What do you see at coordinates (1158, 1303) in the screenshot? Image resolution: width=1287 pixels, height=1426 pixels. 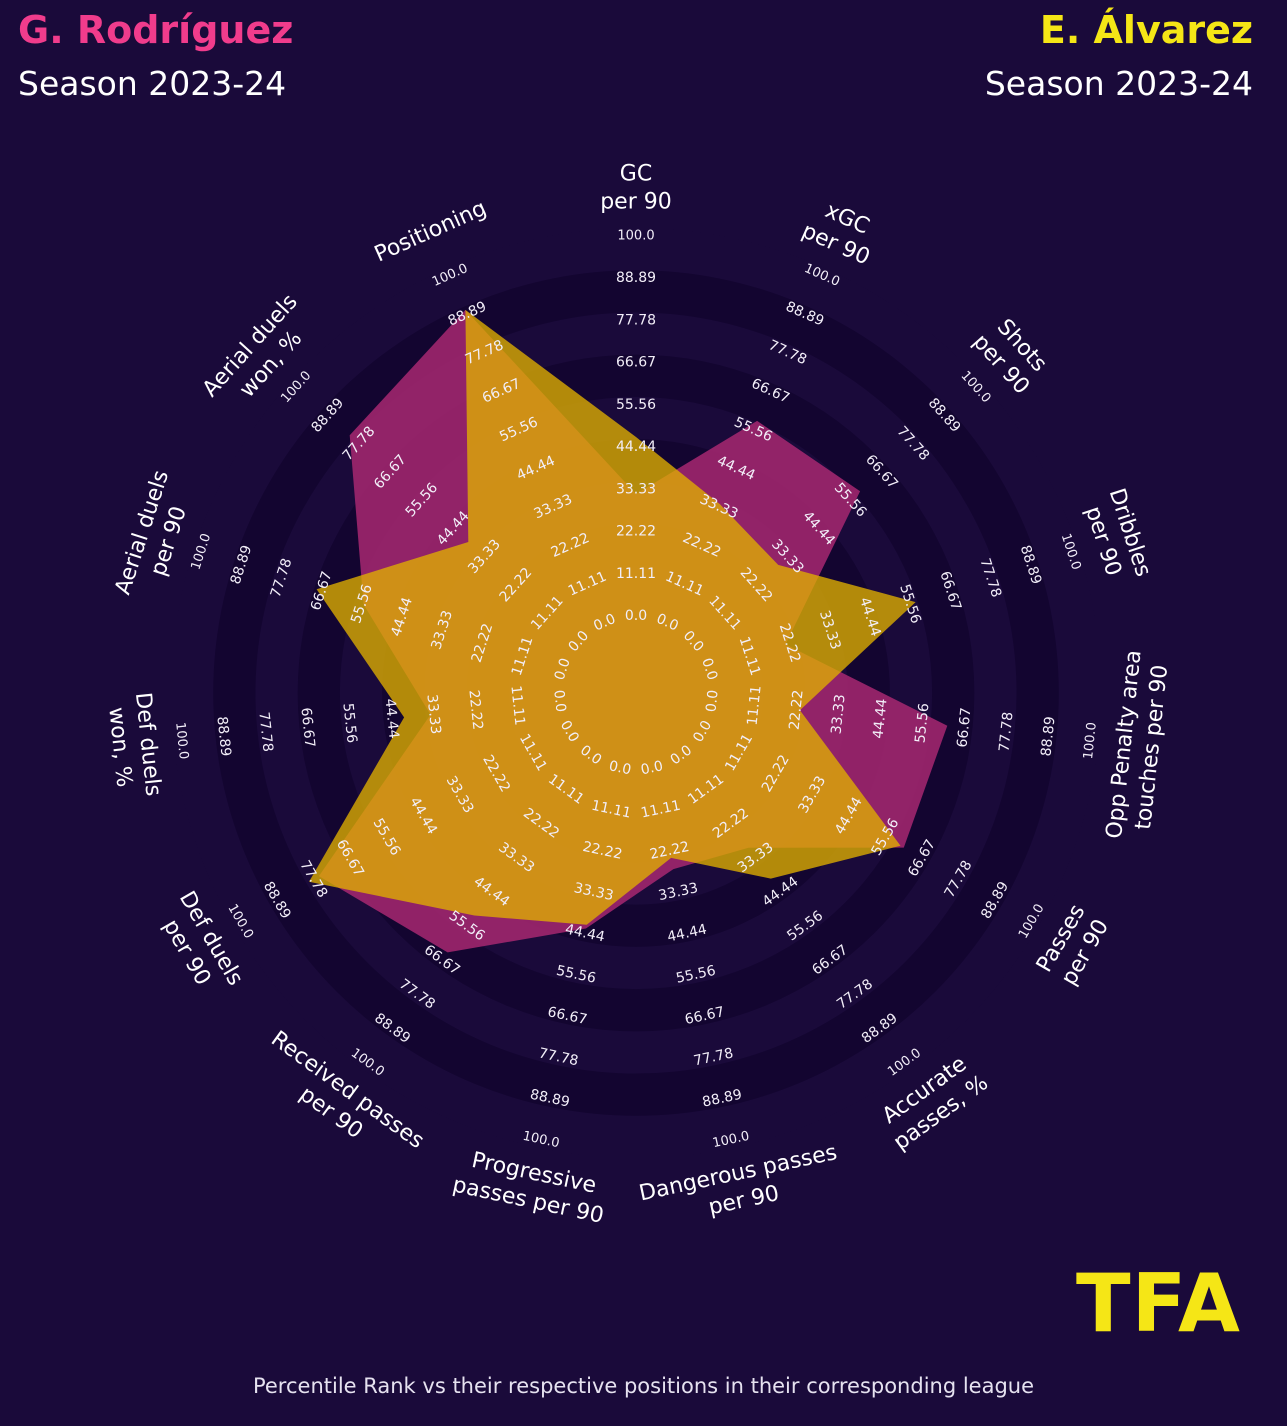 I see `tfa-logo: TFA` at bounding box center [1158, 1303].